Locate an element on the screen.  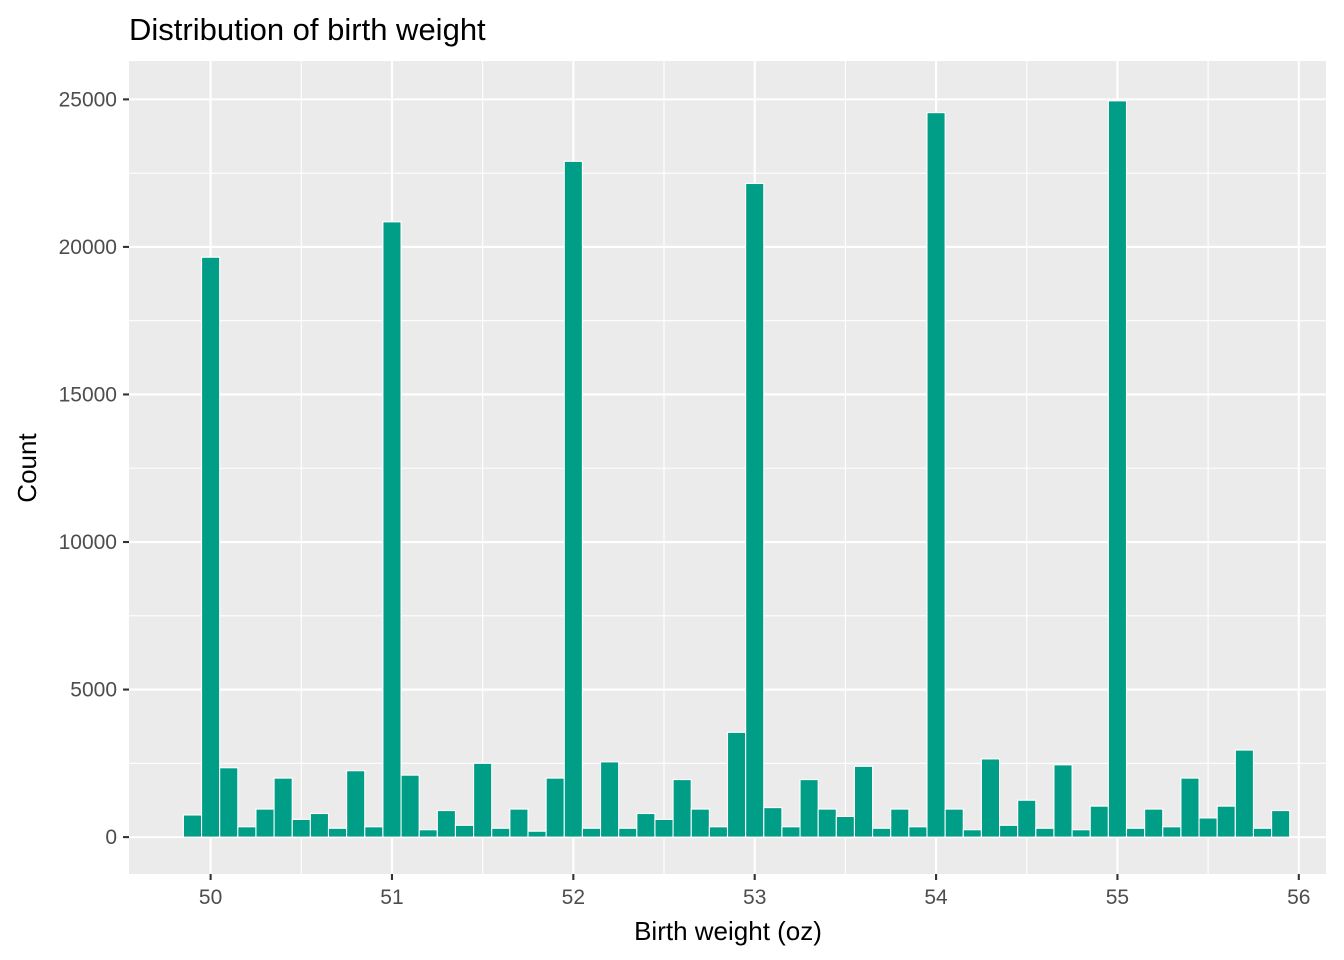
x-tick-label: 51 is located at coordinates (391, 897).